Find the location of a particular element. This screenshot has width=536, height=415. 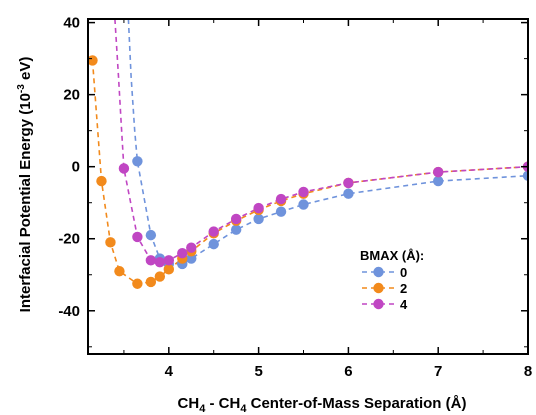

legend-items: 024 is located at coordinates (385, 288).